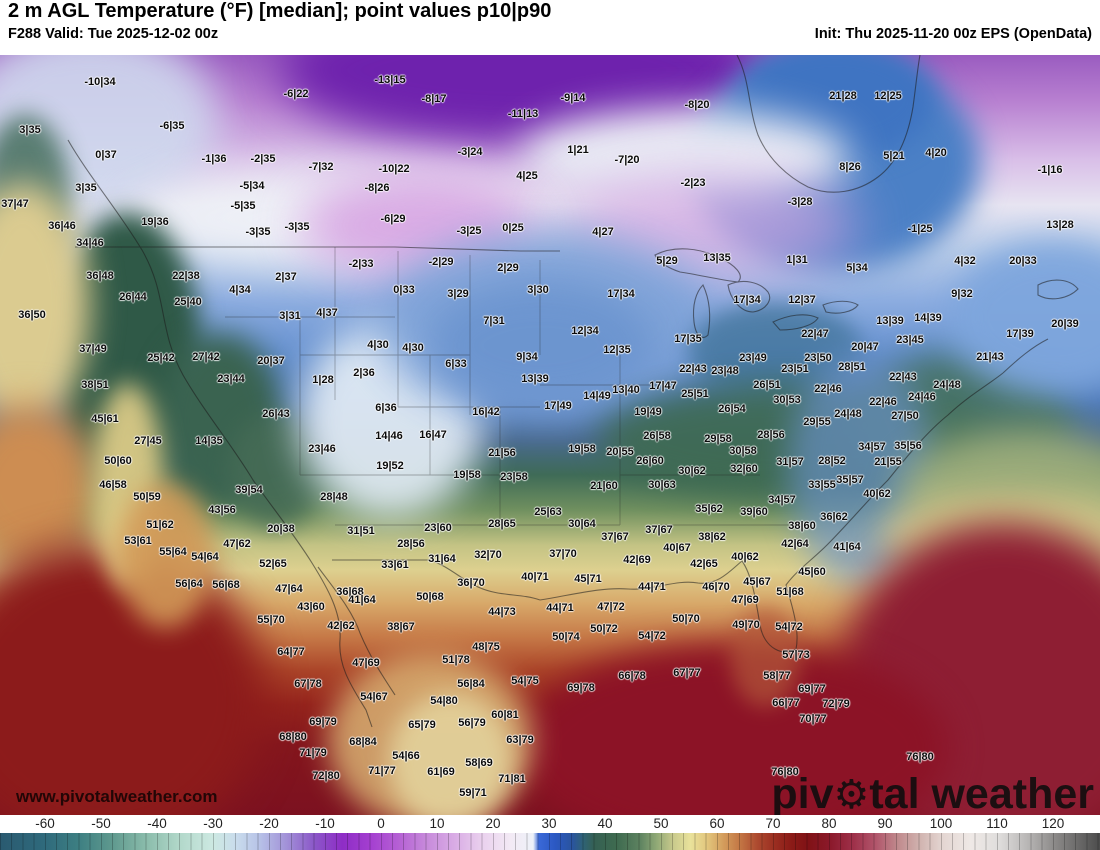  What do you see at coordinates (113, 485) in the screenshot?
I see `point-value: 46|58` at bounding box center [113, 485].